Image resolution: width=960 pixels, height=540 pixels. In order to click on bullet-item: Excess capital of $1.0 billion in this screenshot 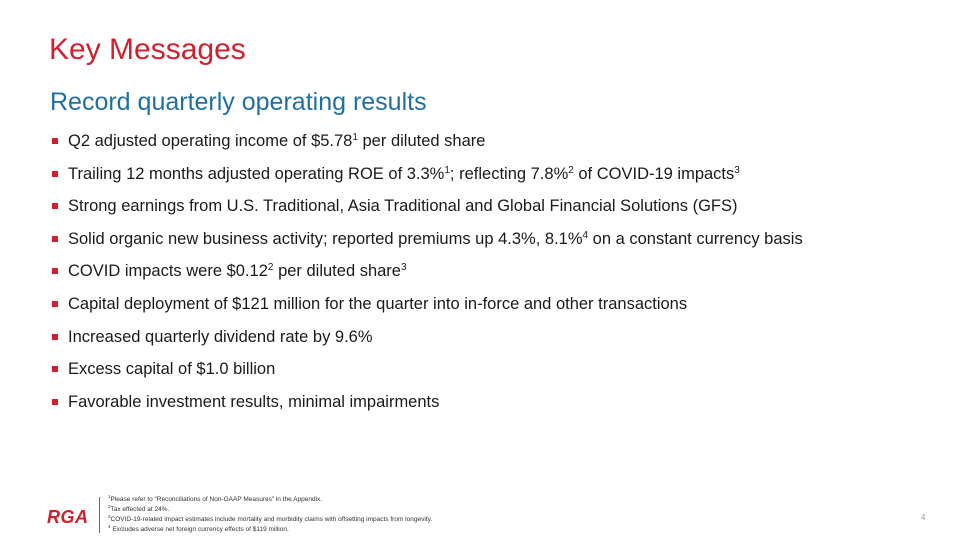, I will do `click(490, 371)`.